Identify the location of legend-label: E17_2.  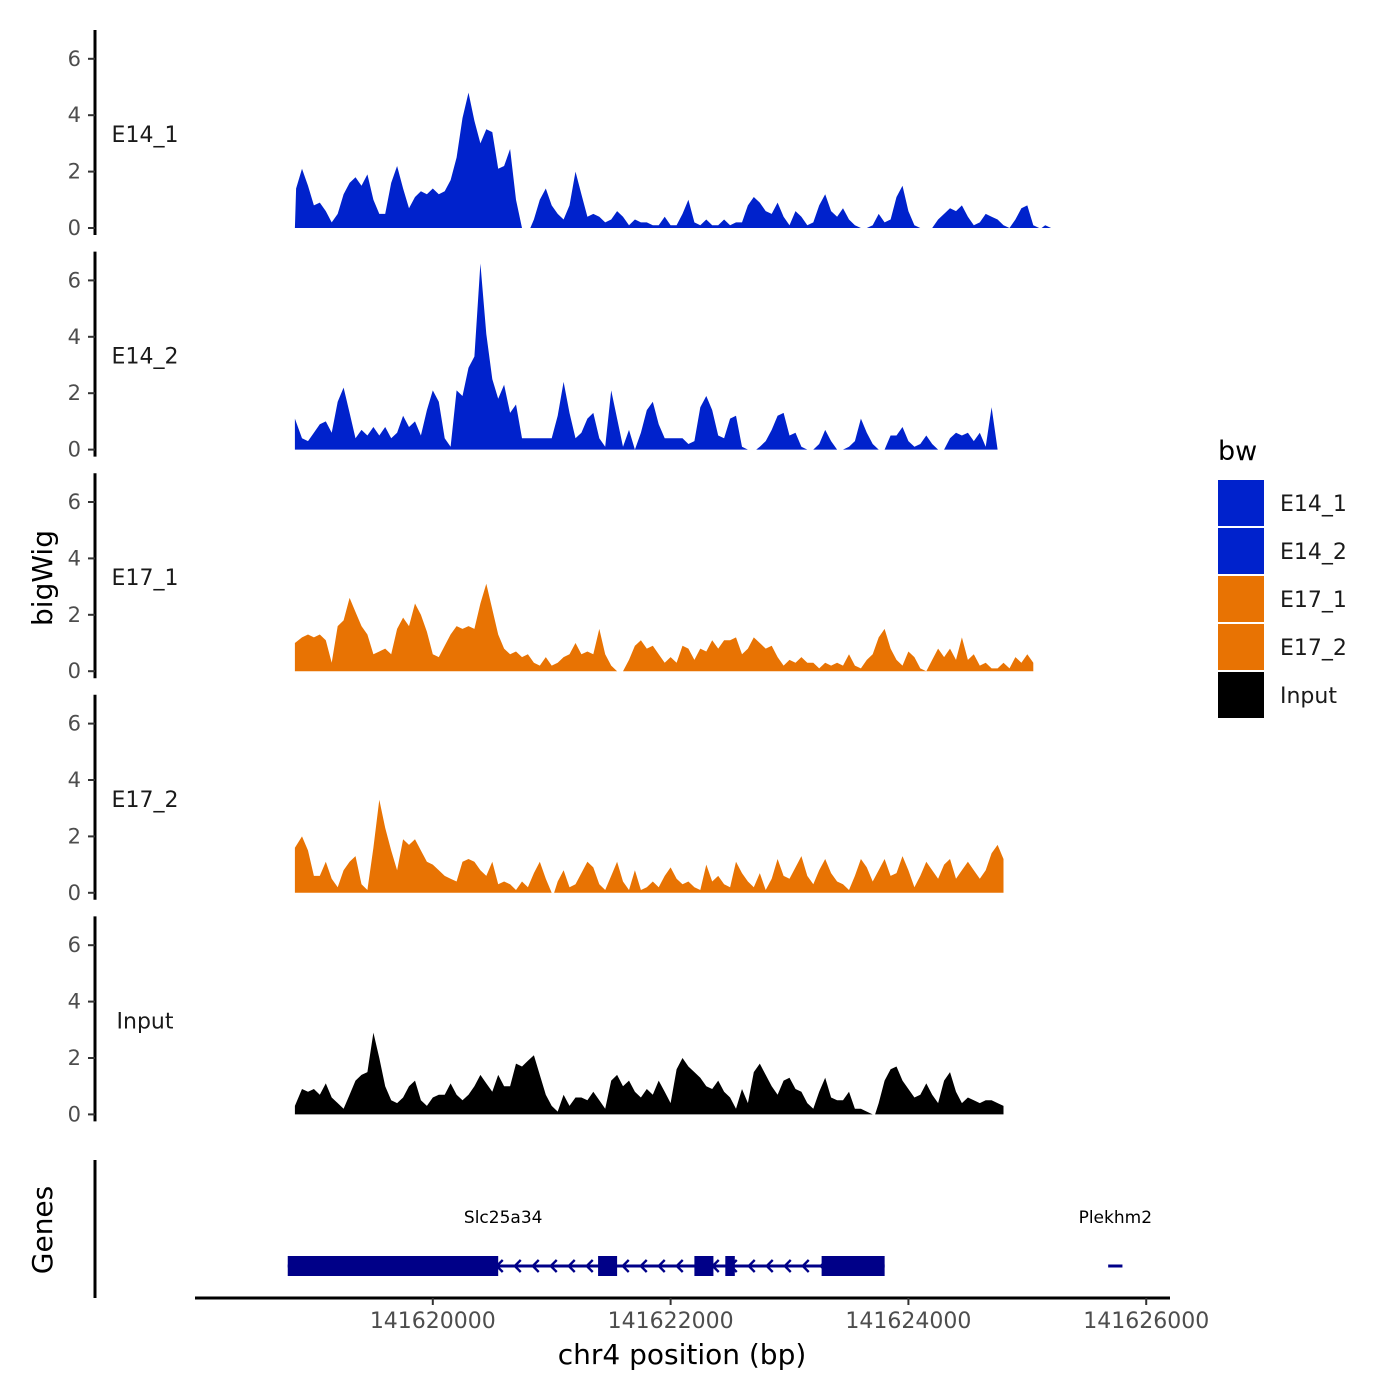
(1313, 648).